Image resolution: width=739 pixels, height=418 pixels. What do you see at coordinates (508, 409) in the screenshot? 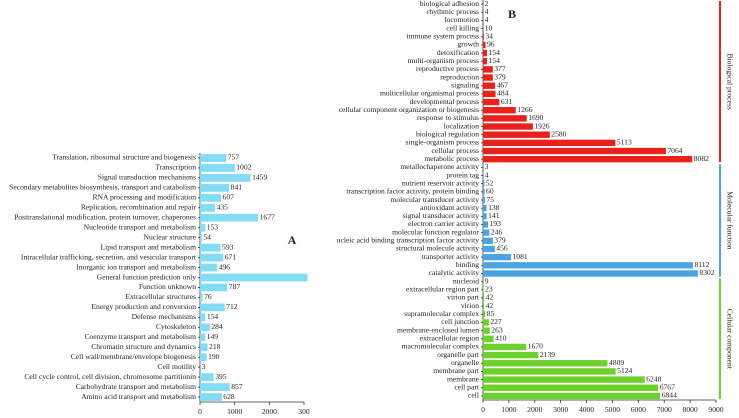
I see `x-tick-label: 1000` at bounding box center [508, 409].